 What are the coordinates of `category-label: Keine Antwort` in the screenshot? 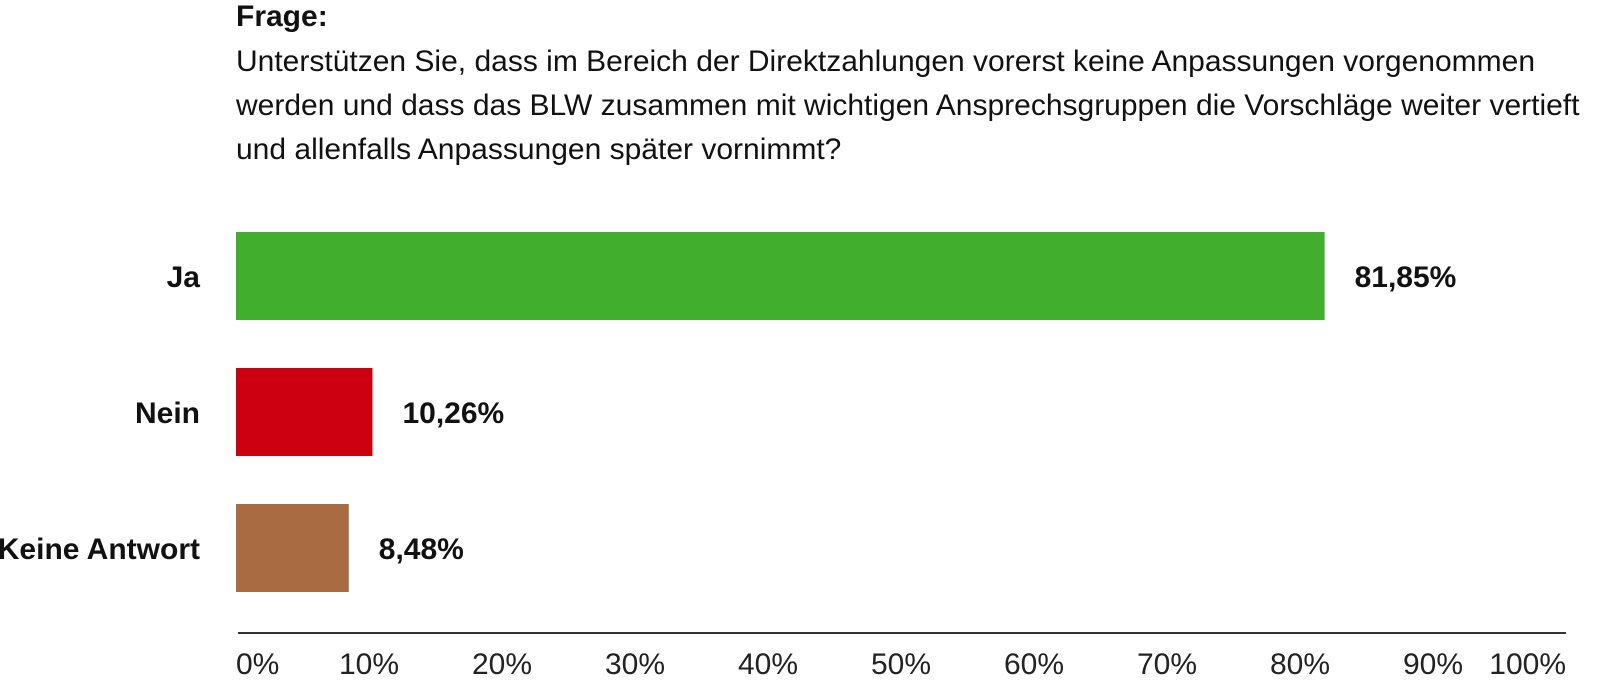 It's located at (100, 549).